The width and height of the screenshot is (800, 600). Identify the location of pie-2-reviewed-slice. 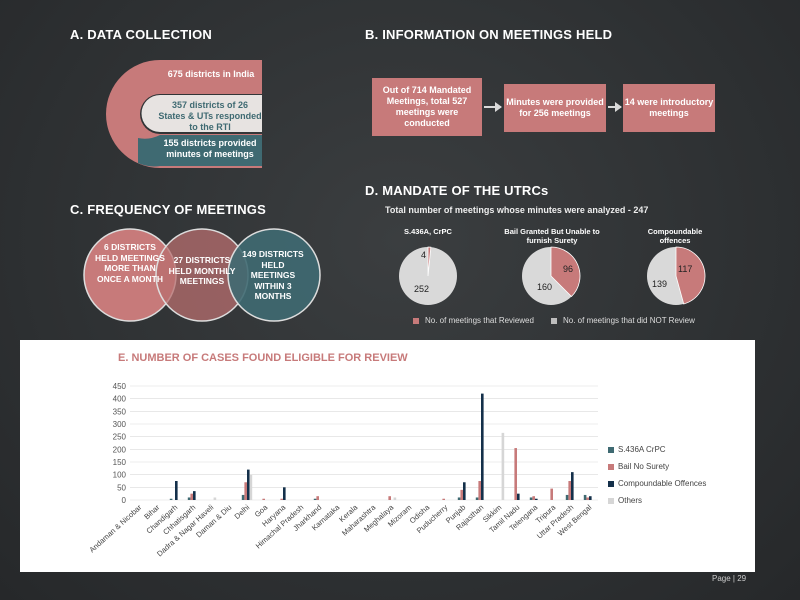
(565, 272).